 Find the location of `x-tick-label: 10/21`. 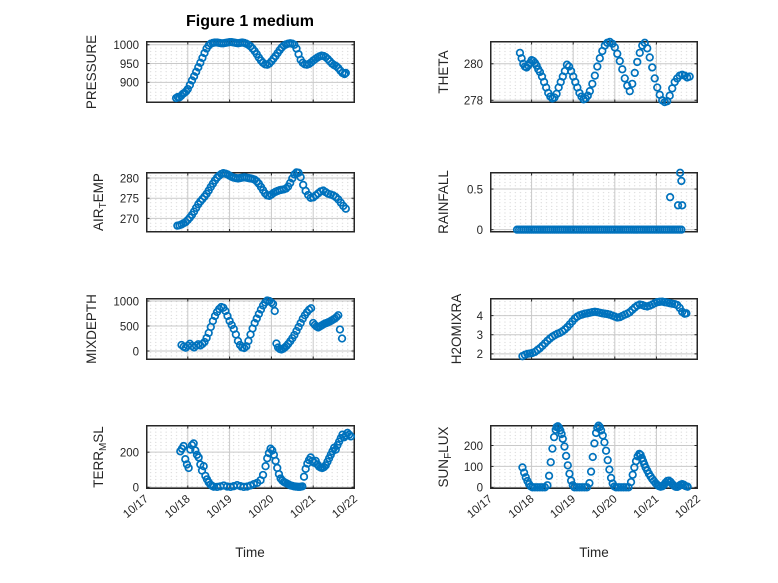

x-tick-label: 10/21 is located at coordinates (647, 507).